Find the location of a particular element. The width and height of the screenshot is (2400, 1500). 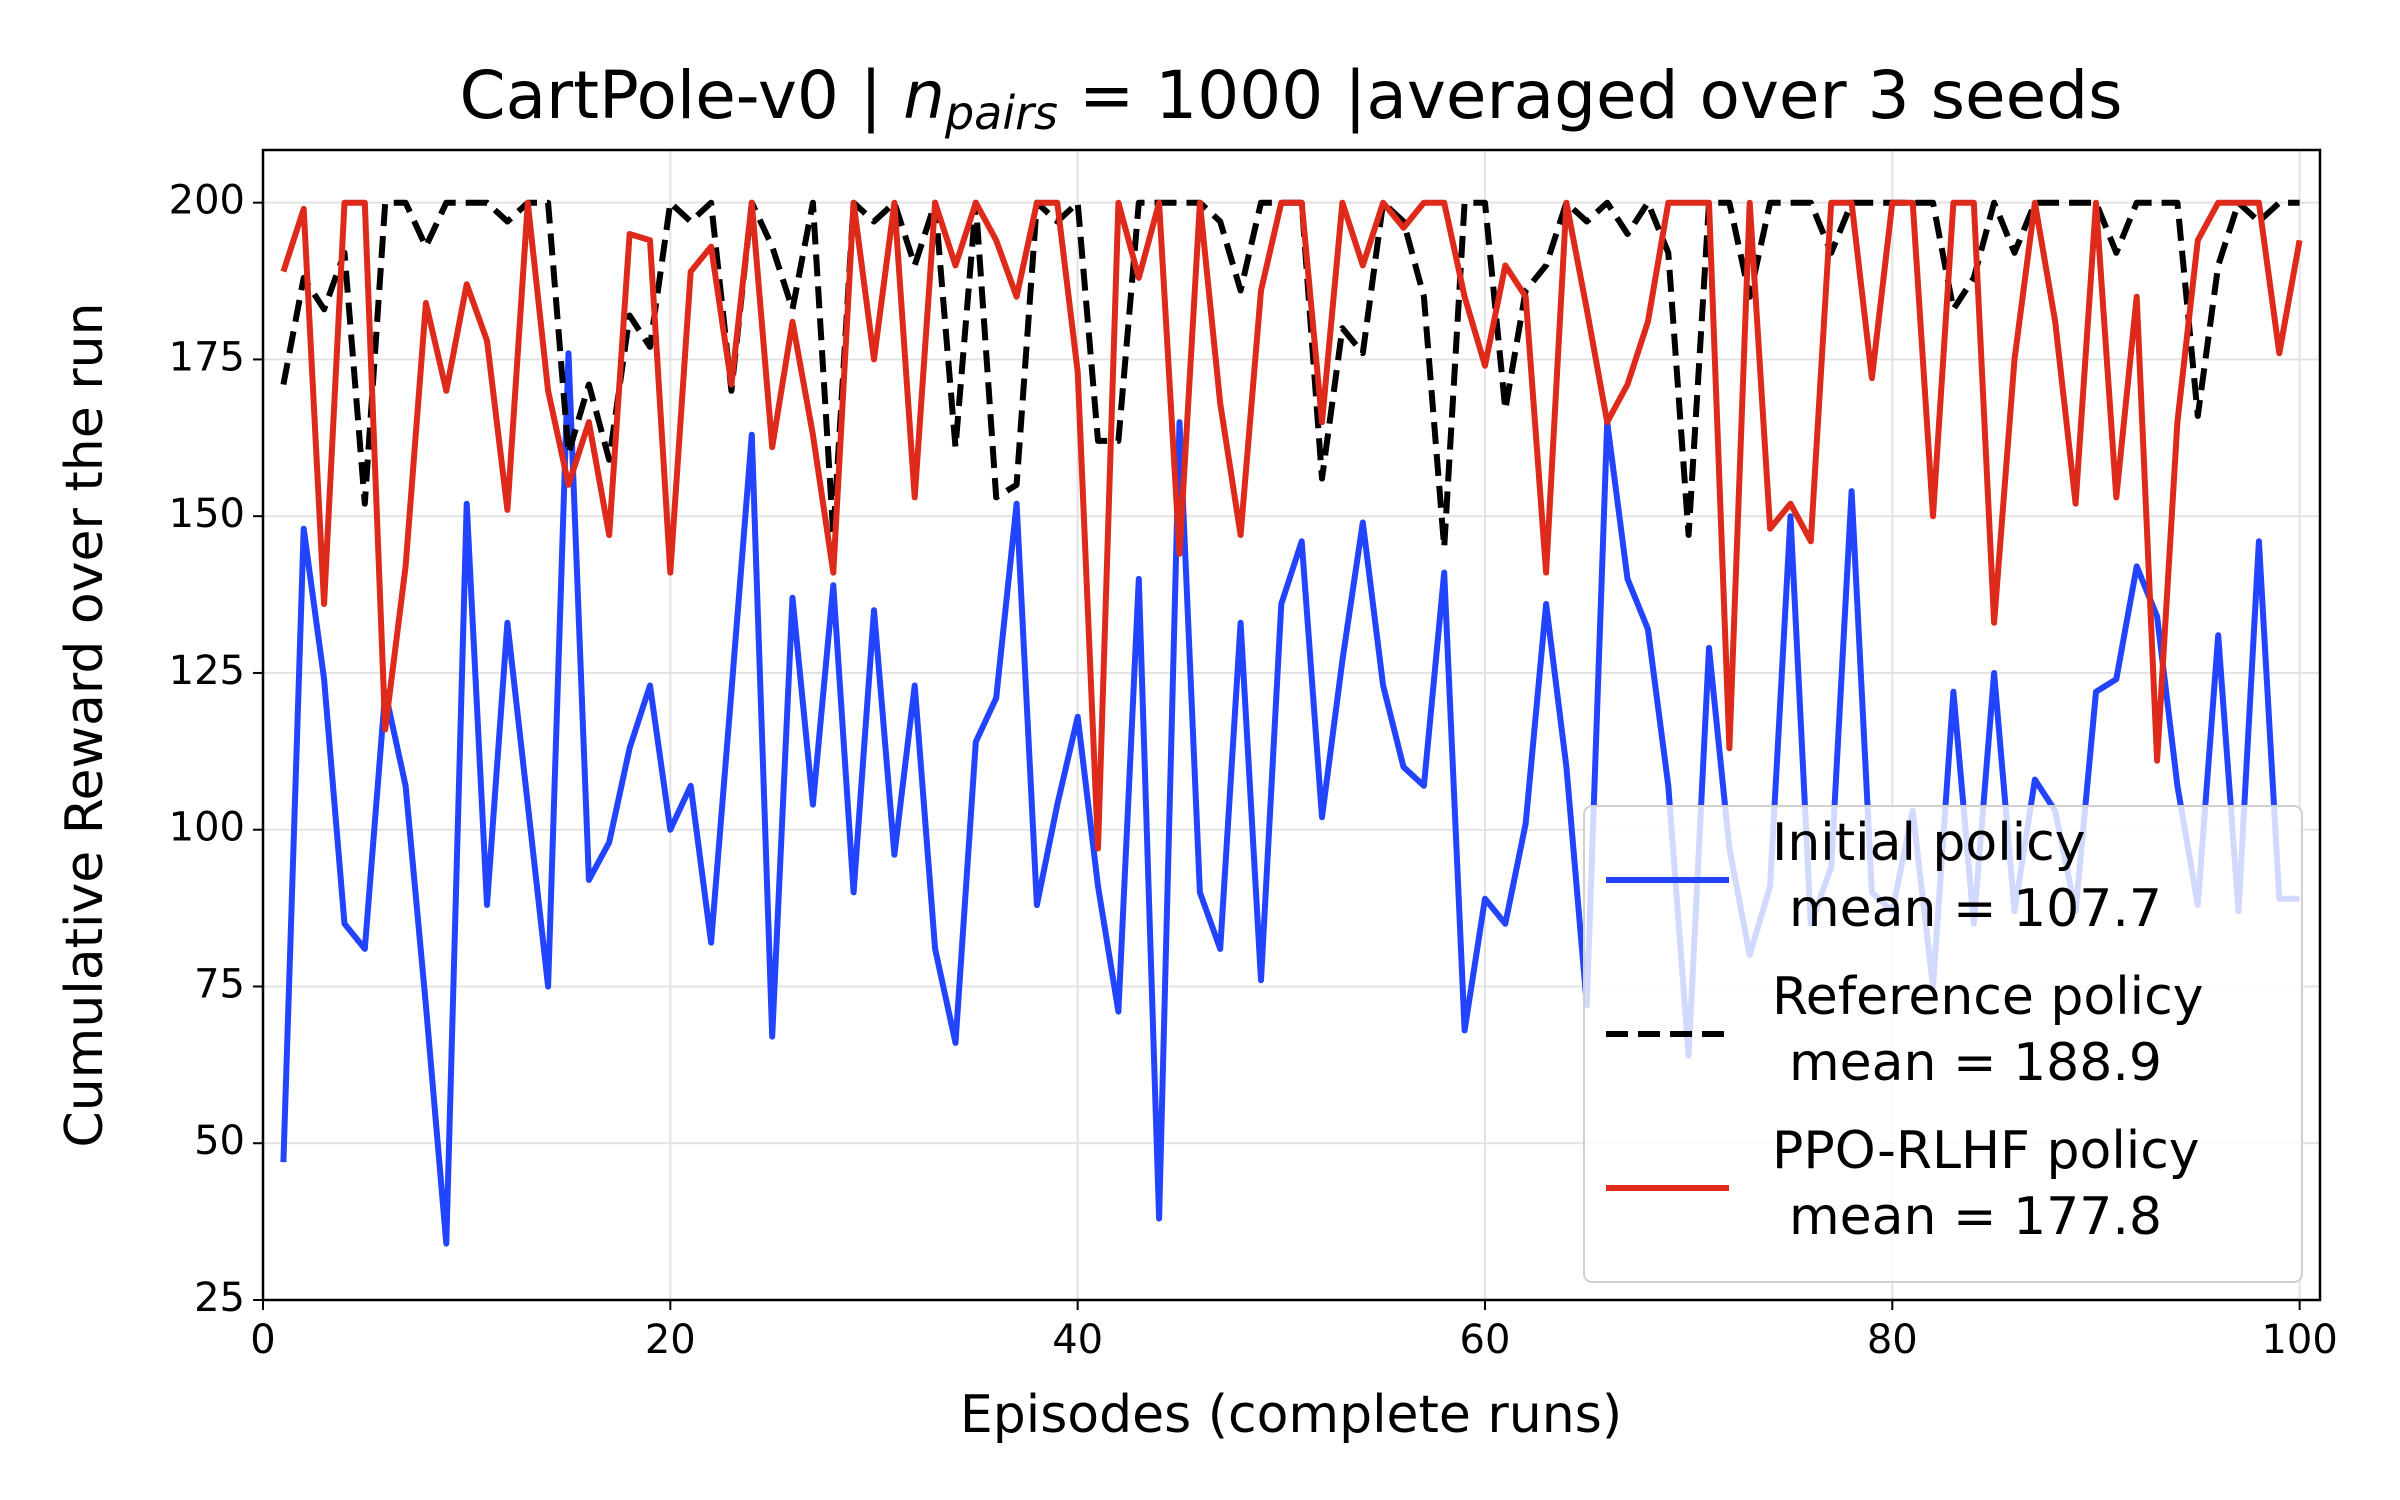

legend-mean: mean = 188.9 is located at coordinates (1975, 1063).